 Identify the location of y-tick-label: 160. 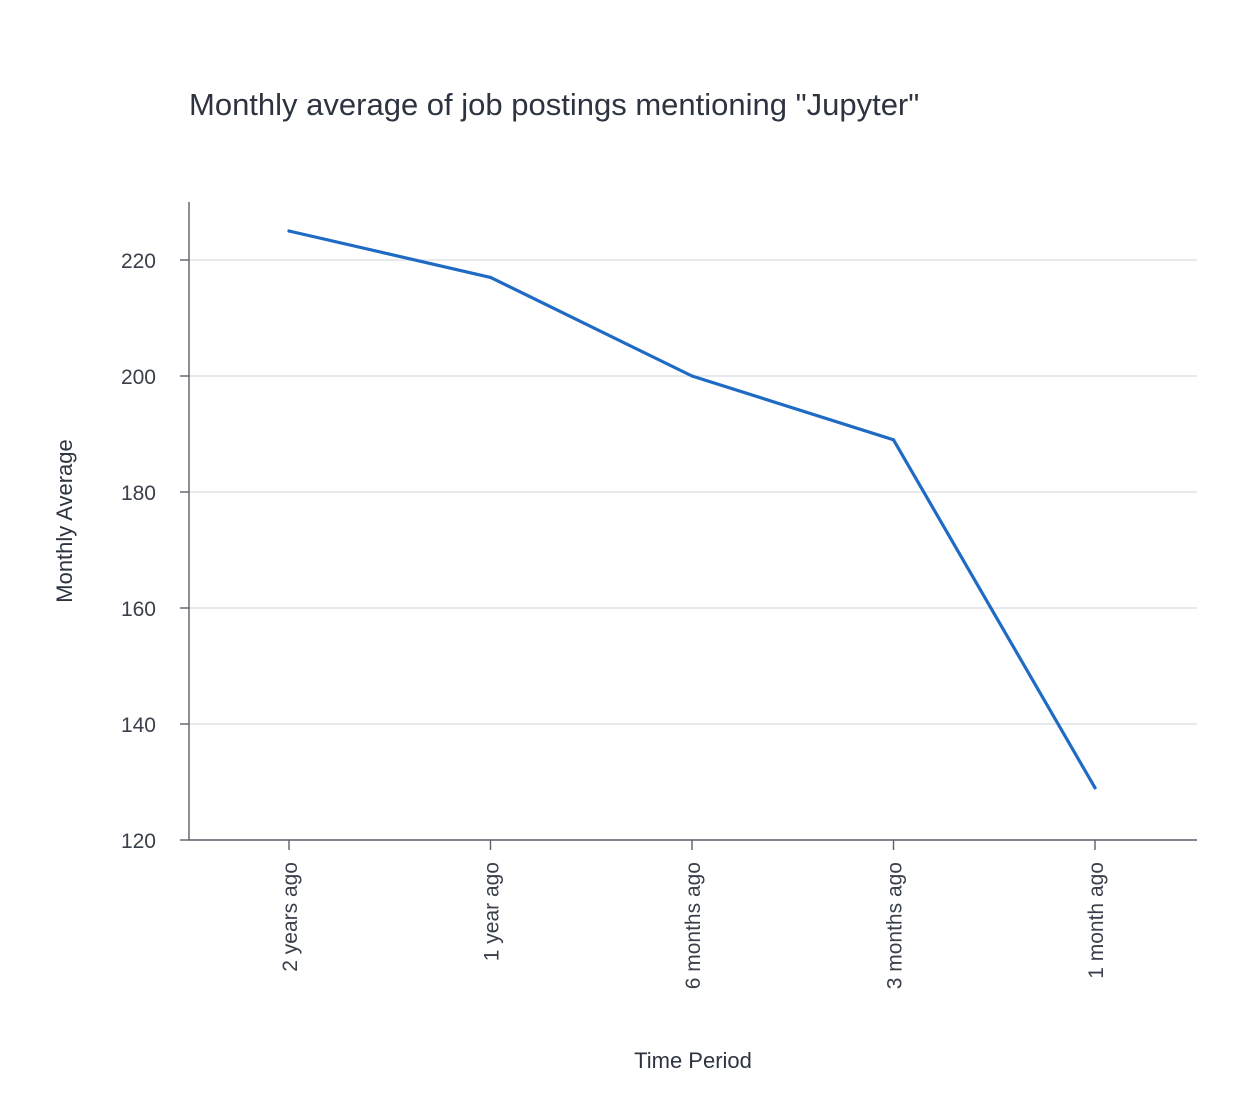
(138, 609).